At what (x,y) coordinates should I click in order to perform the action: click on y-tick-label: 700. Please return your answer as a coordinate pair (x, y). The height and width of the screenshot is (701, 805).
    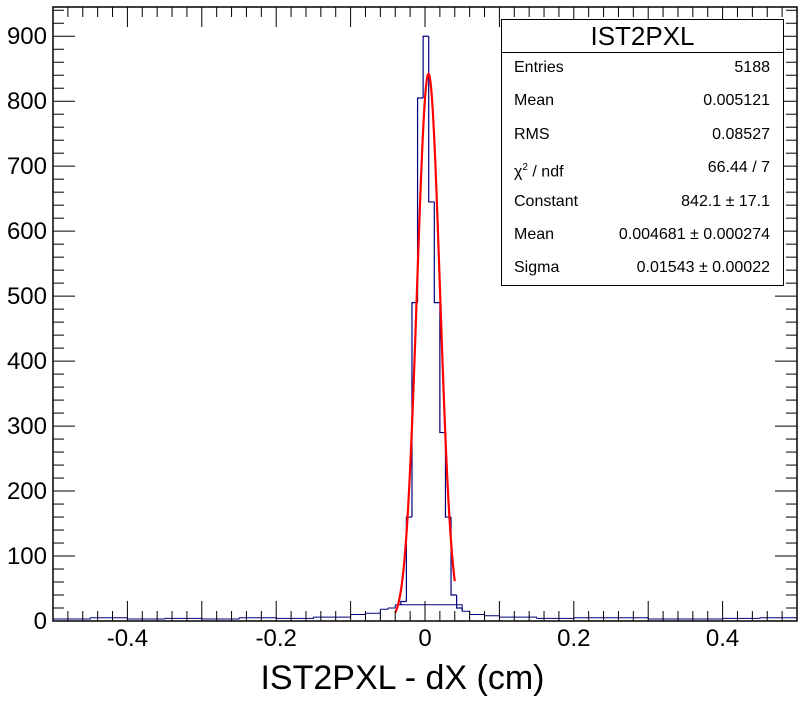
    Looking at the image, I should click on (27, 166).